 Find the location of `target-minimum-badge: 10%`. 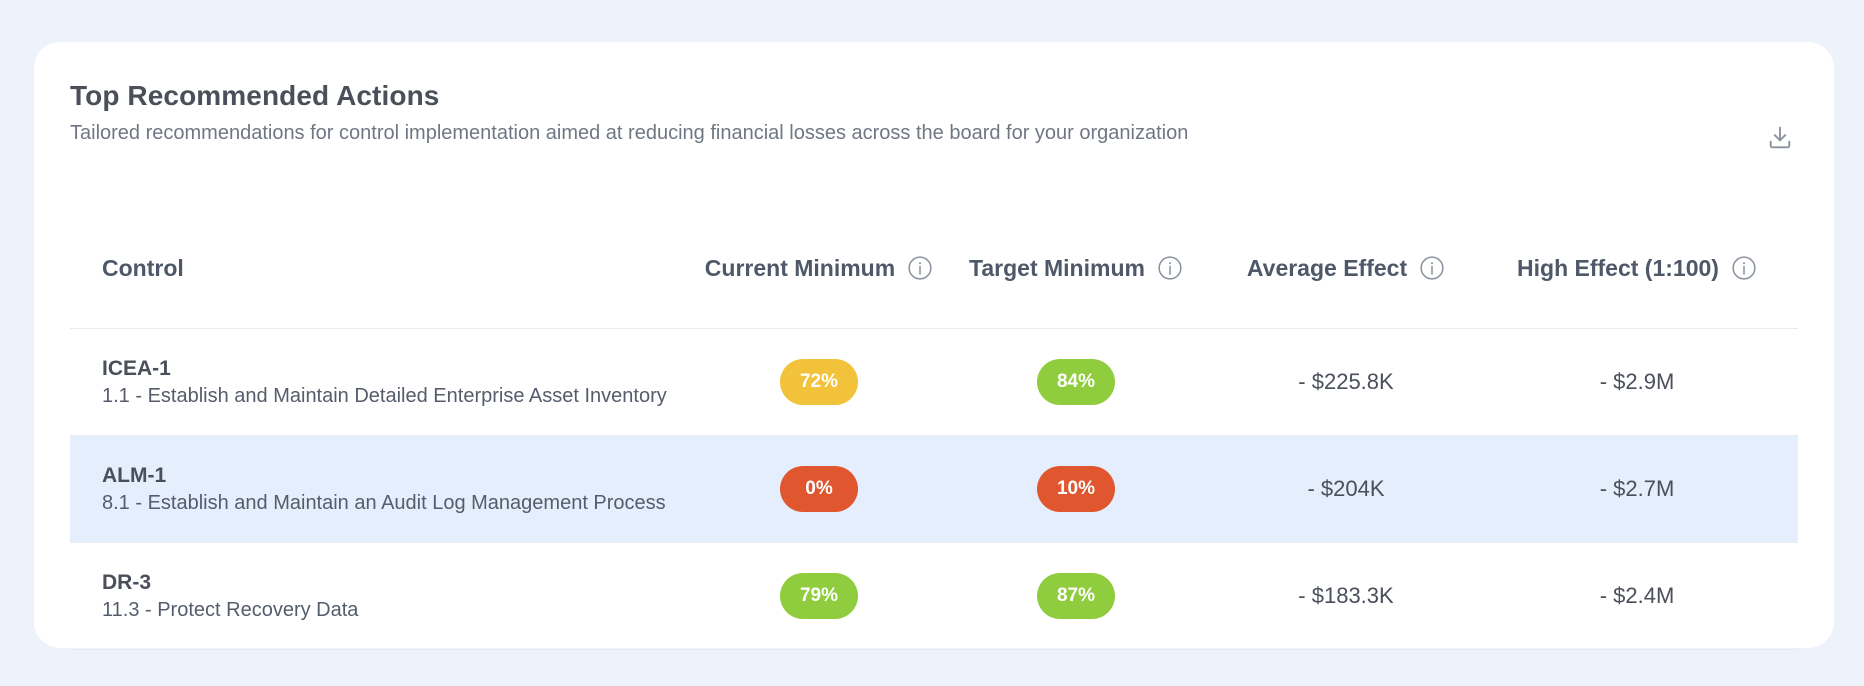

target-minimum-badge: 10% is located at coordinates (1076, 489).